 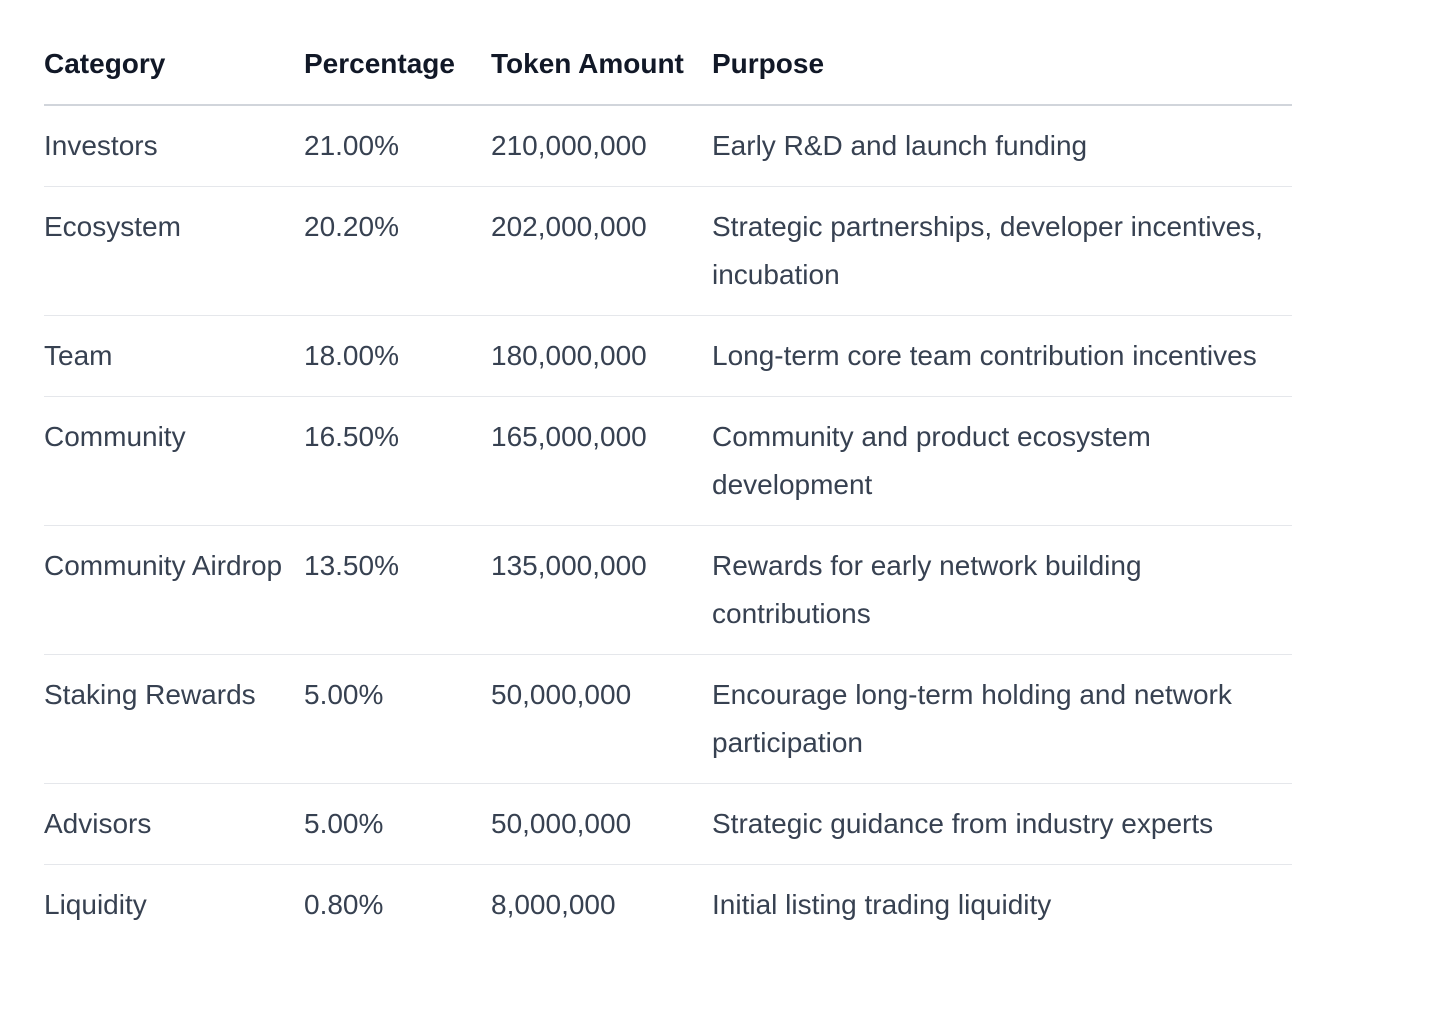 I want to click on cell-percentage: 18.00%, so click(x=397, y=356).